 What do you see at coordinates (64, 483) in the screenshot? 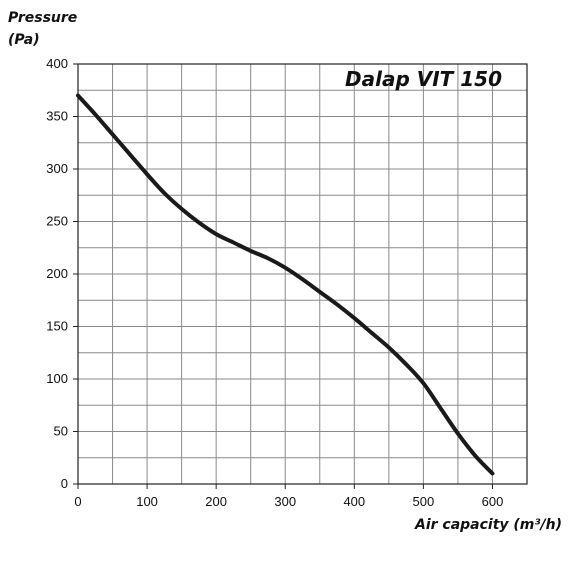
I see `y-tick-label: 0` at bounding box center [64, 483].